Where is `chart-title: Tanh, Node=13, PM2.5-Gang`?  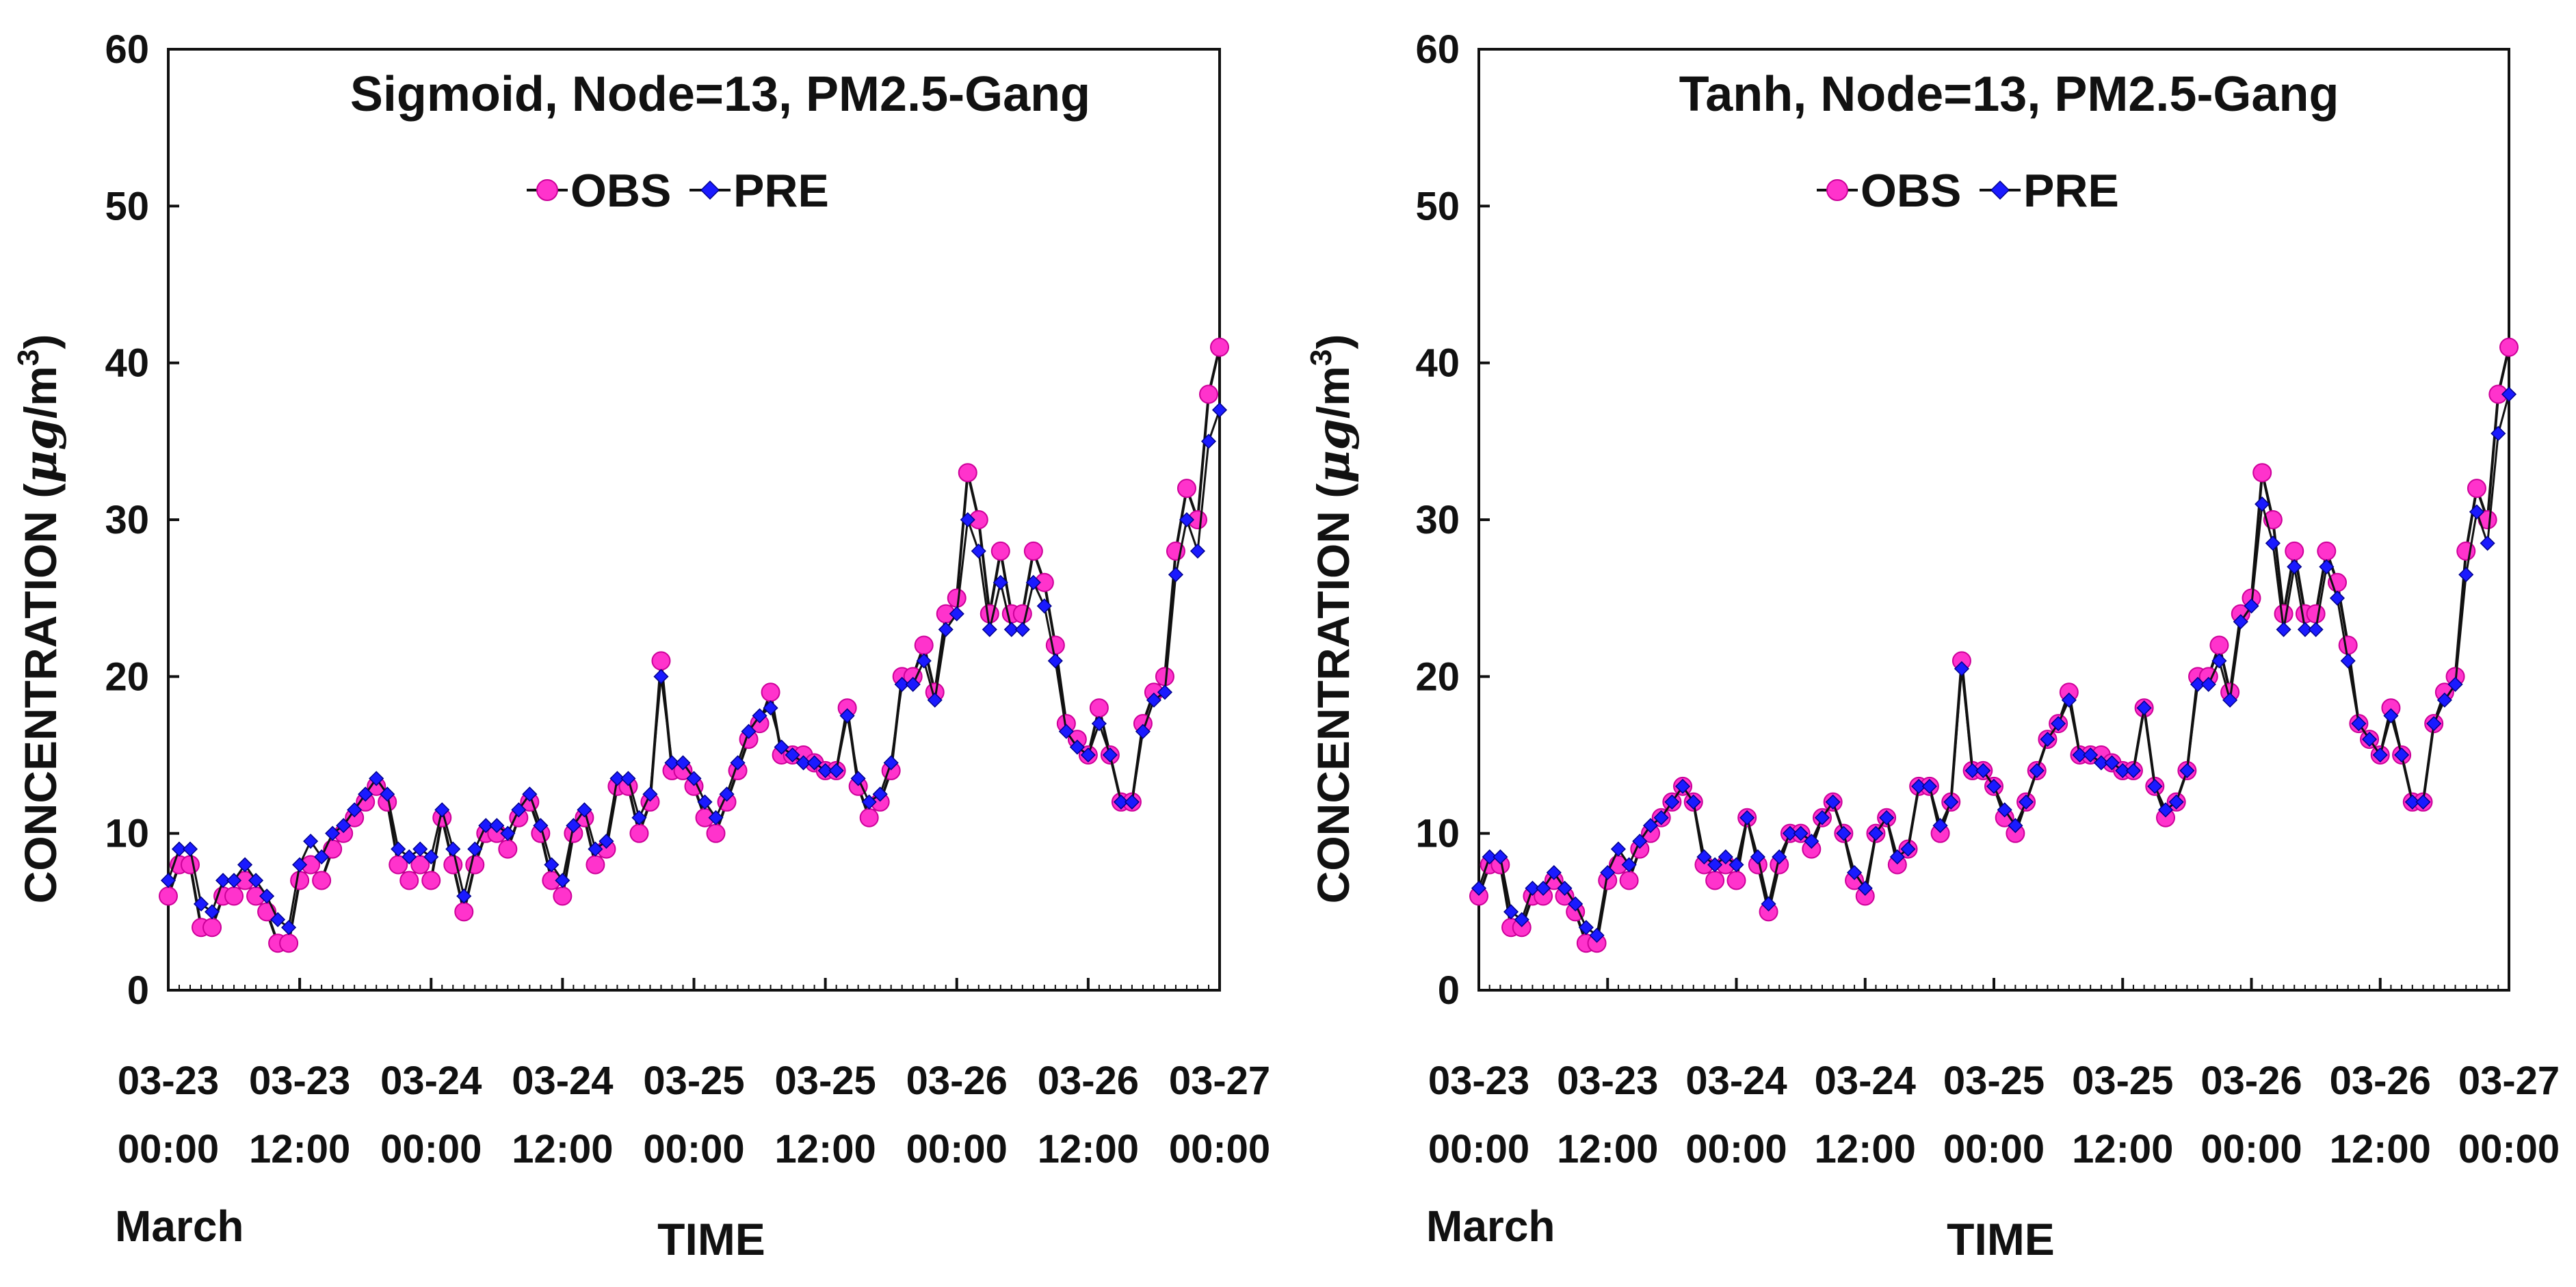 chart-title: Tanh, Node=13, PM2.5-Gang is located at coordinates (2009, 95).